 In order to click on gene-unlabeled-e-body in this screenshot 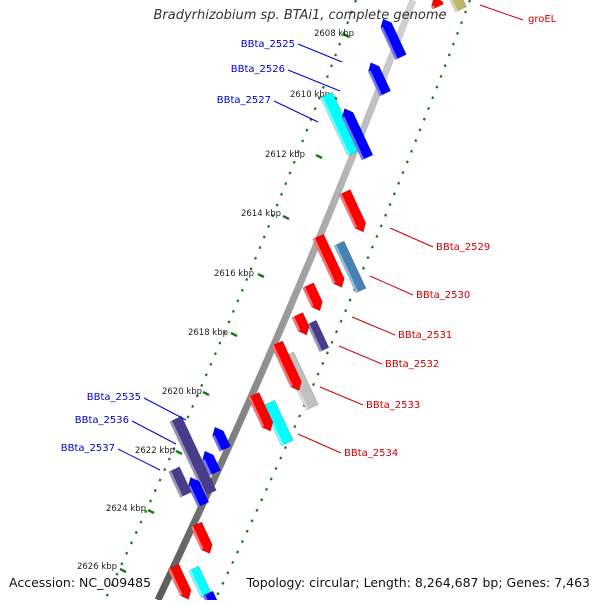, I will do `click(201, 537)`.